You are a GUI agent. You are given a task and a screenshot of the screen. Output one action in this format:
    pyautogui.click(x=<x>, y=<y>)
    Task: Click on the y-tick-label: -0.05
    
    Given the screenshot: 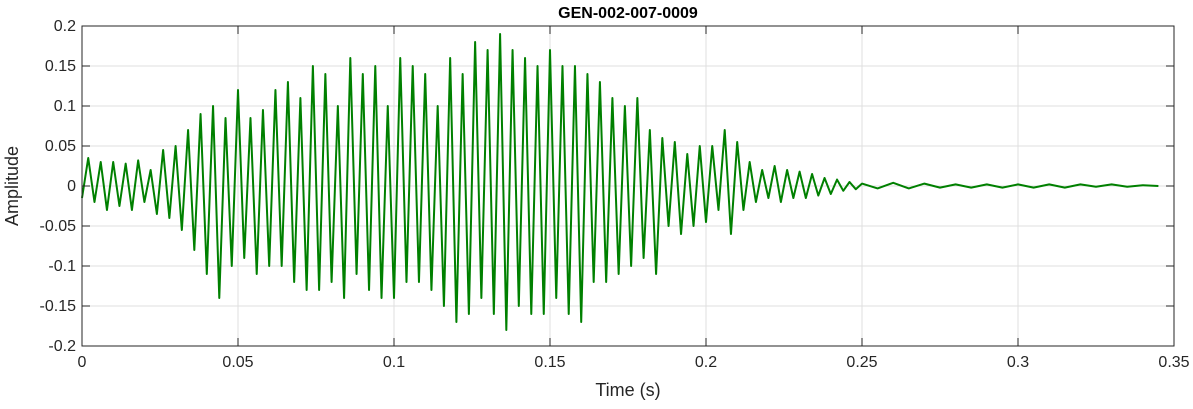 What is the action you would take?
    pyautogui.click(x=58, y=226)
    